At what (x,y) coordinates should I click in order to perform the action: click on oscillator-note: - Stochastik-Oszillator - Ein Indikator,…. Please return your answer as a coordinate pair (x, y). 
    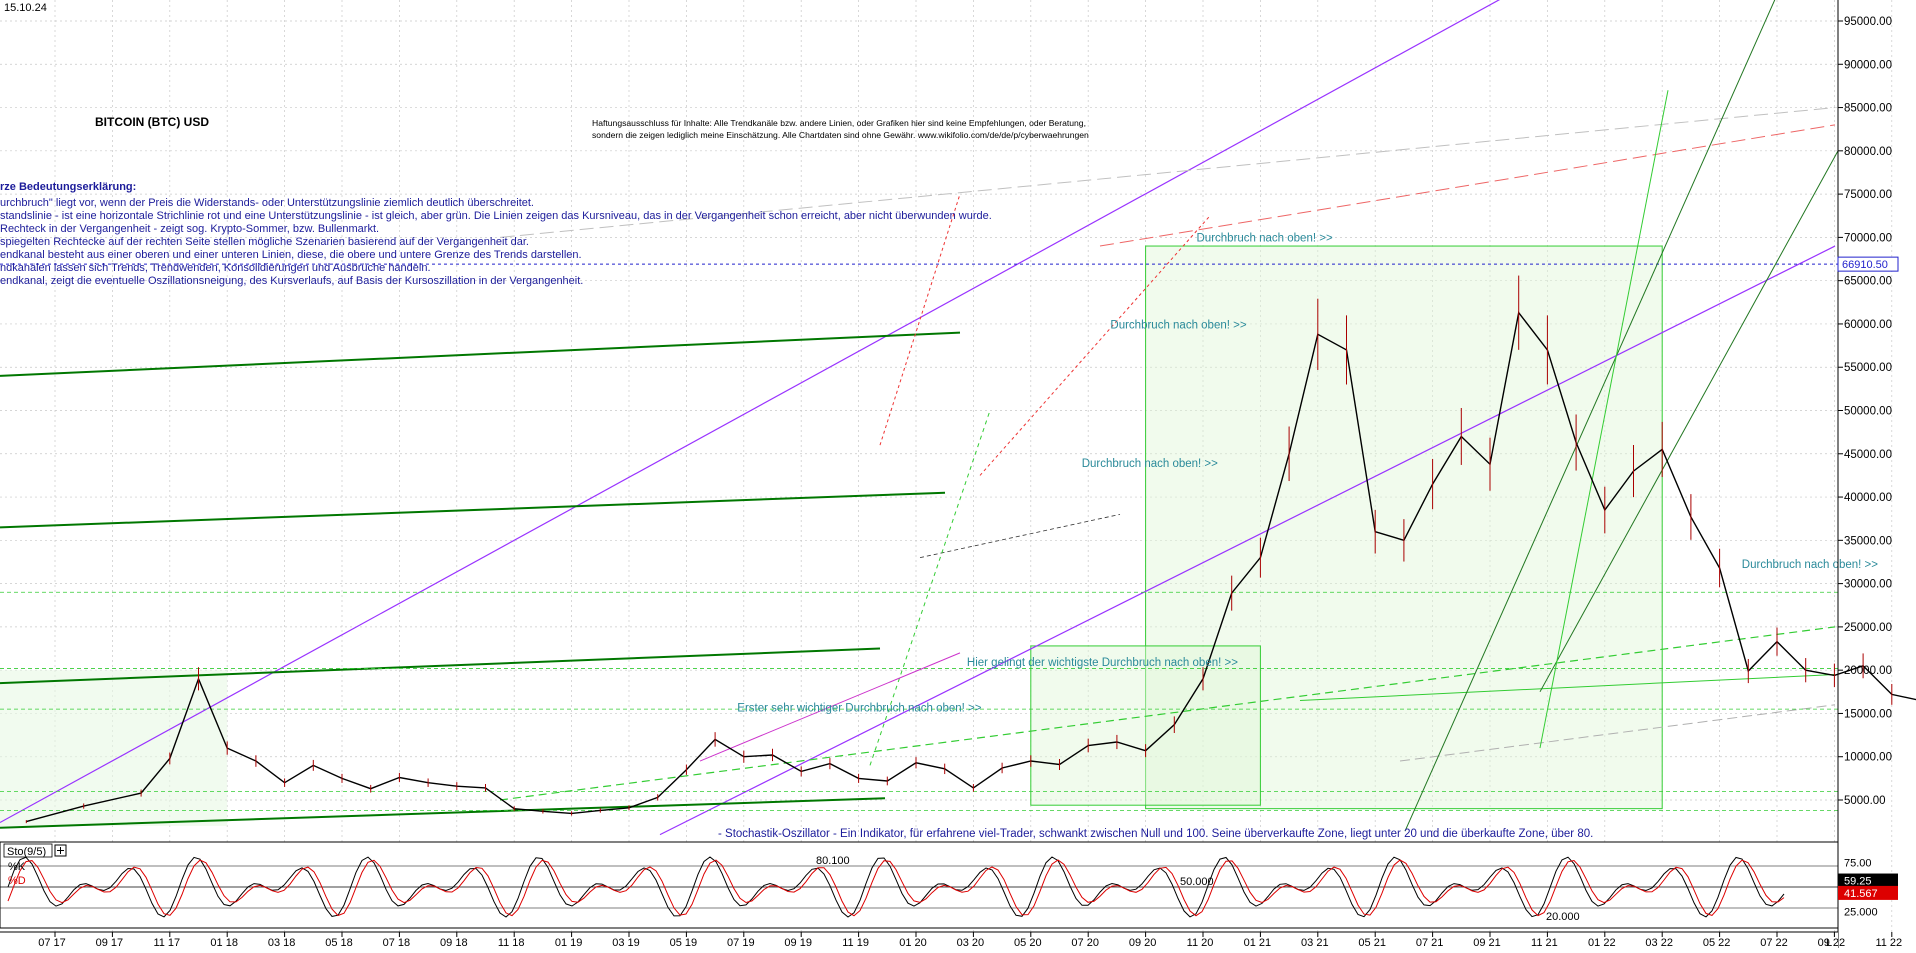
    Looking at the image, I should click on (1155, 834).